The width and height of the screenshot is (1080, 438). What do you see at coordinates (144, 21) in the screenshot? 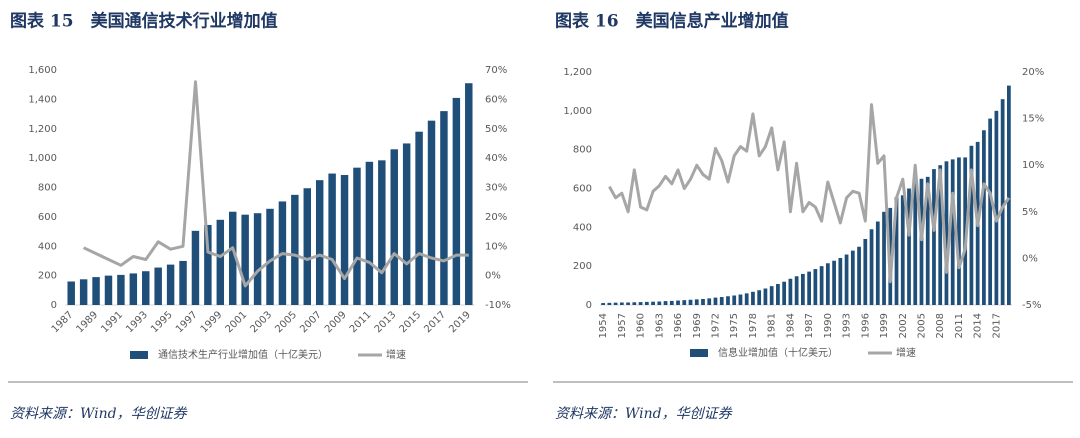
I see `chart-title: 图表 15 美国通信技术行业增加值` at bounding box center [144, 21].